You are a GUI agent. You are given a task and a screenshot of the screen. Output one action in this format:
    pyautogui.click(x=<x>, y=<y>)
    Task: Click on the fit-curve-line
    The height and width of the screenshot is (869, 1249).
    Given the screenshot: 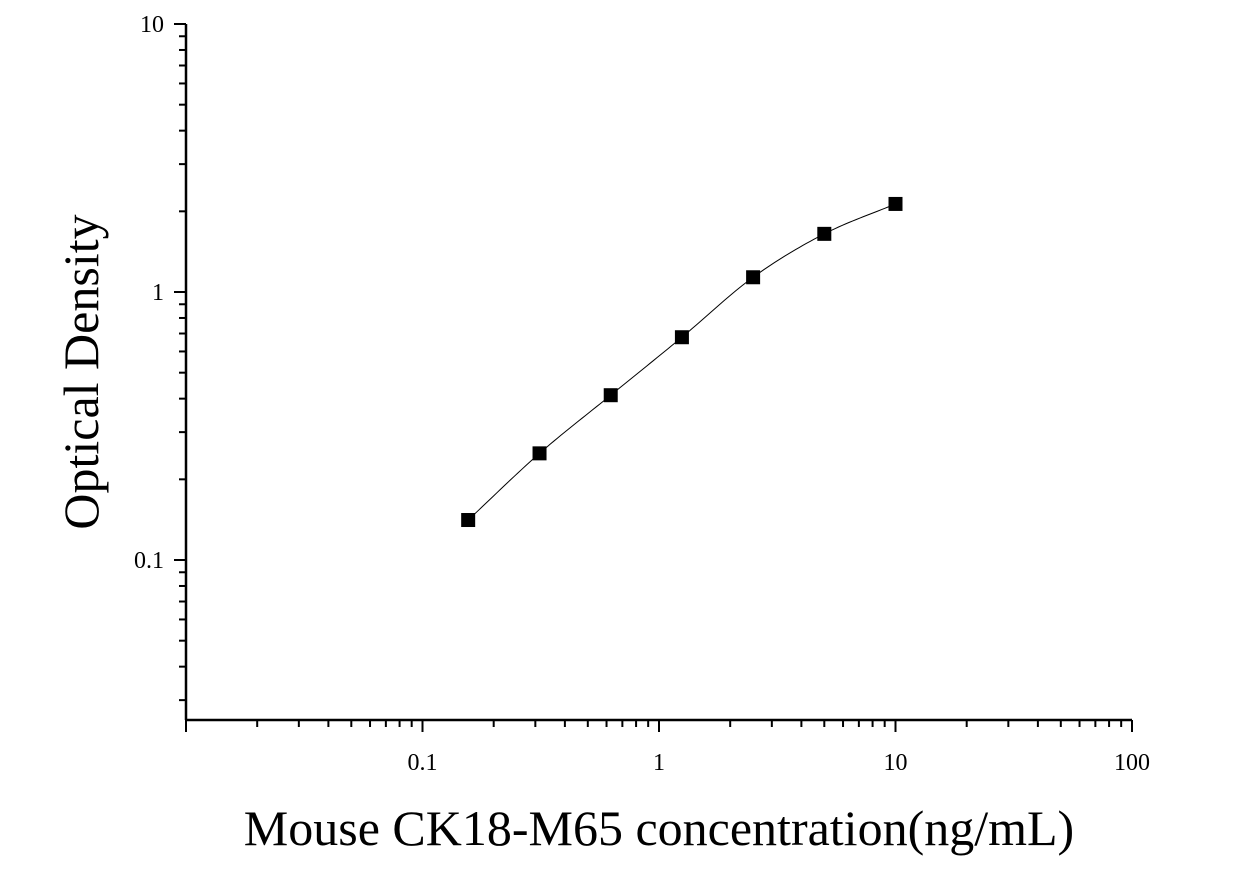 What is the action you would take?
    pyautogui.click(x=681, y=362)
    